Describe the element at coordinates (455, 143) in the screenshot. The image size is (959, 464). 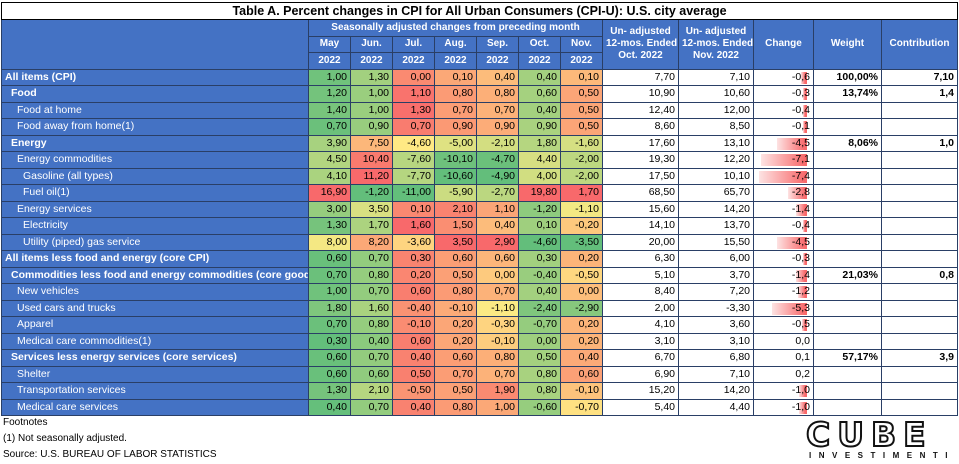
I see `monthly-change-cell: -5,00` at that location.